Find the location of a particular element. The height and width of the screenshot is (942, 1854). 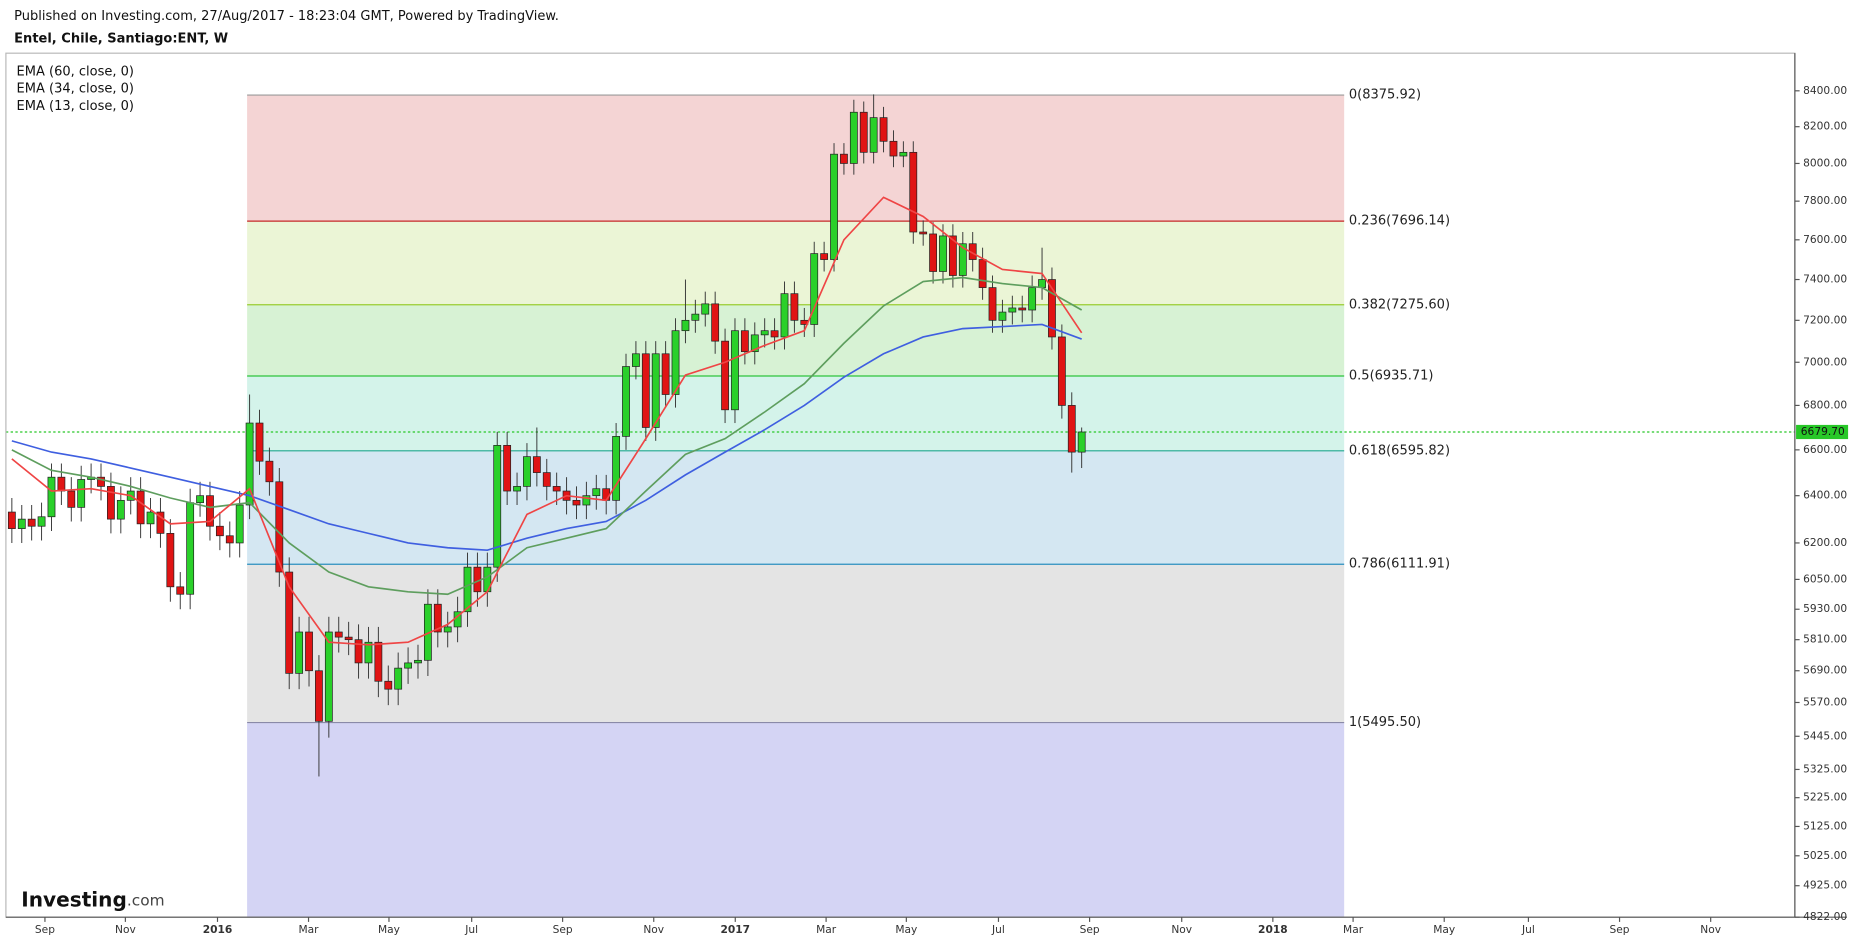

y-tick-label: 5445.00 is located at coordinates (1825, 735).